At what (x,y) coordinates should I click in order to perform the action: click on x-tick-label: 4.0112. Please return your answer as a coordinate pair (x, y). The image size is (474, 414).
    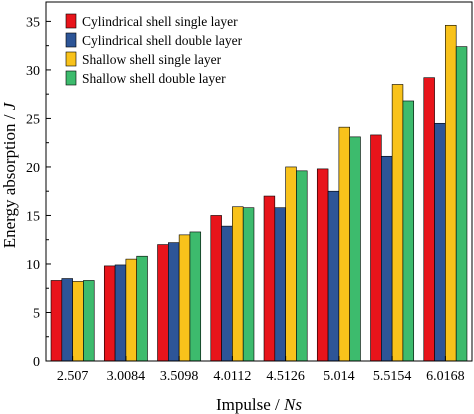
    Looking at the image, I should click on (232, 376).